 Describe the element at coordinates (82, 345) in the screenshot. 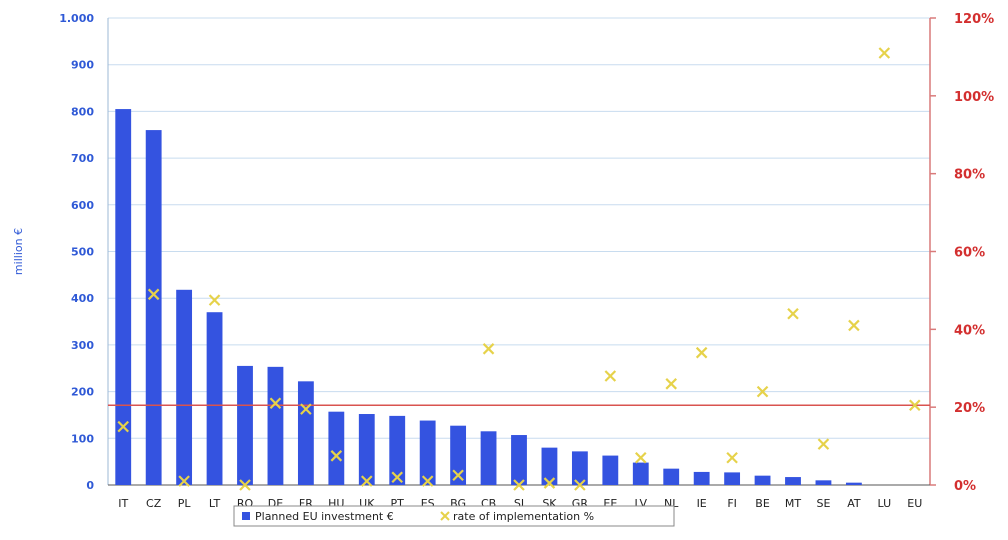

I see `y-tick-label: 300` at that location.